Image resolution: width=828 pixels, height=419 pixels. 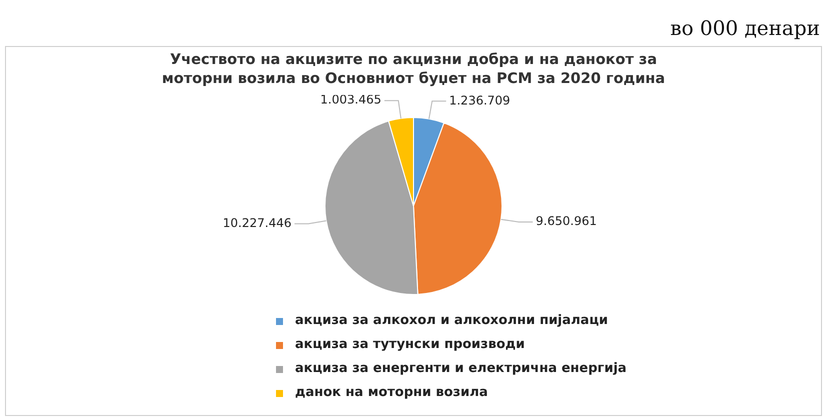 I want to click on data-label: 9.650.961, so click(x=566, y=221).